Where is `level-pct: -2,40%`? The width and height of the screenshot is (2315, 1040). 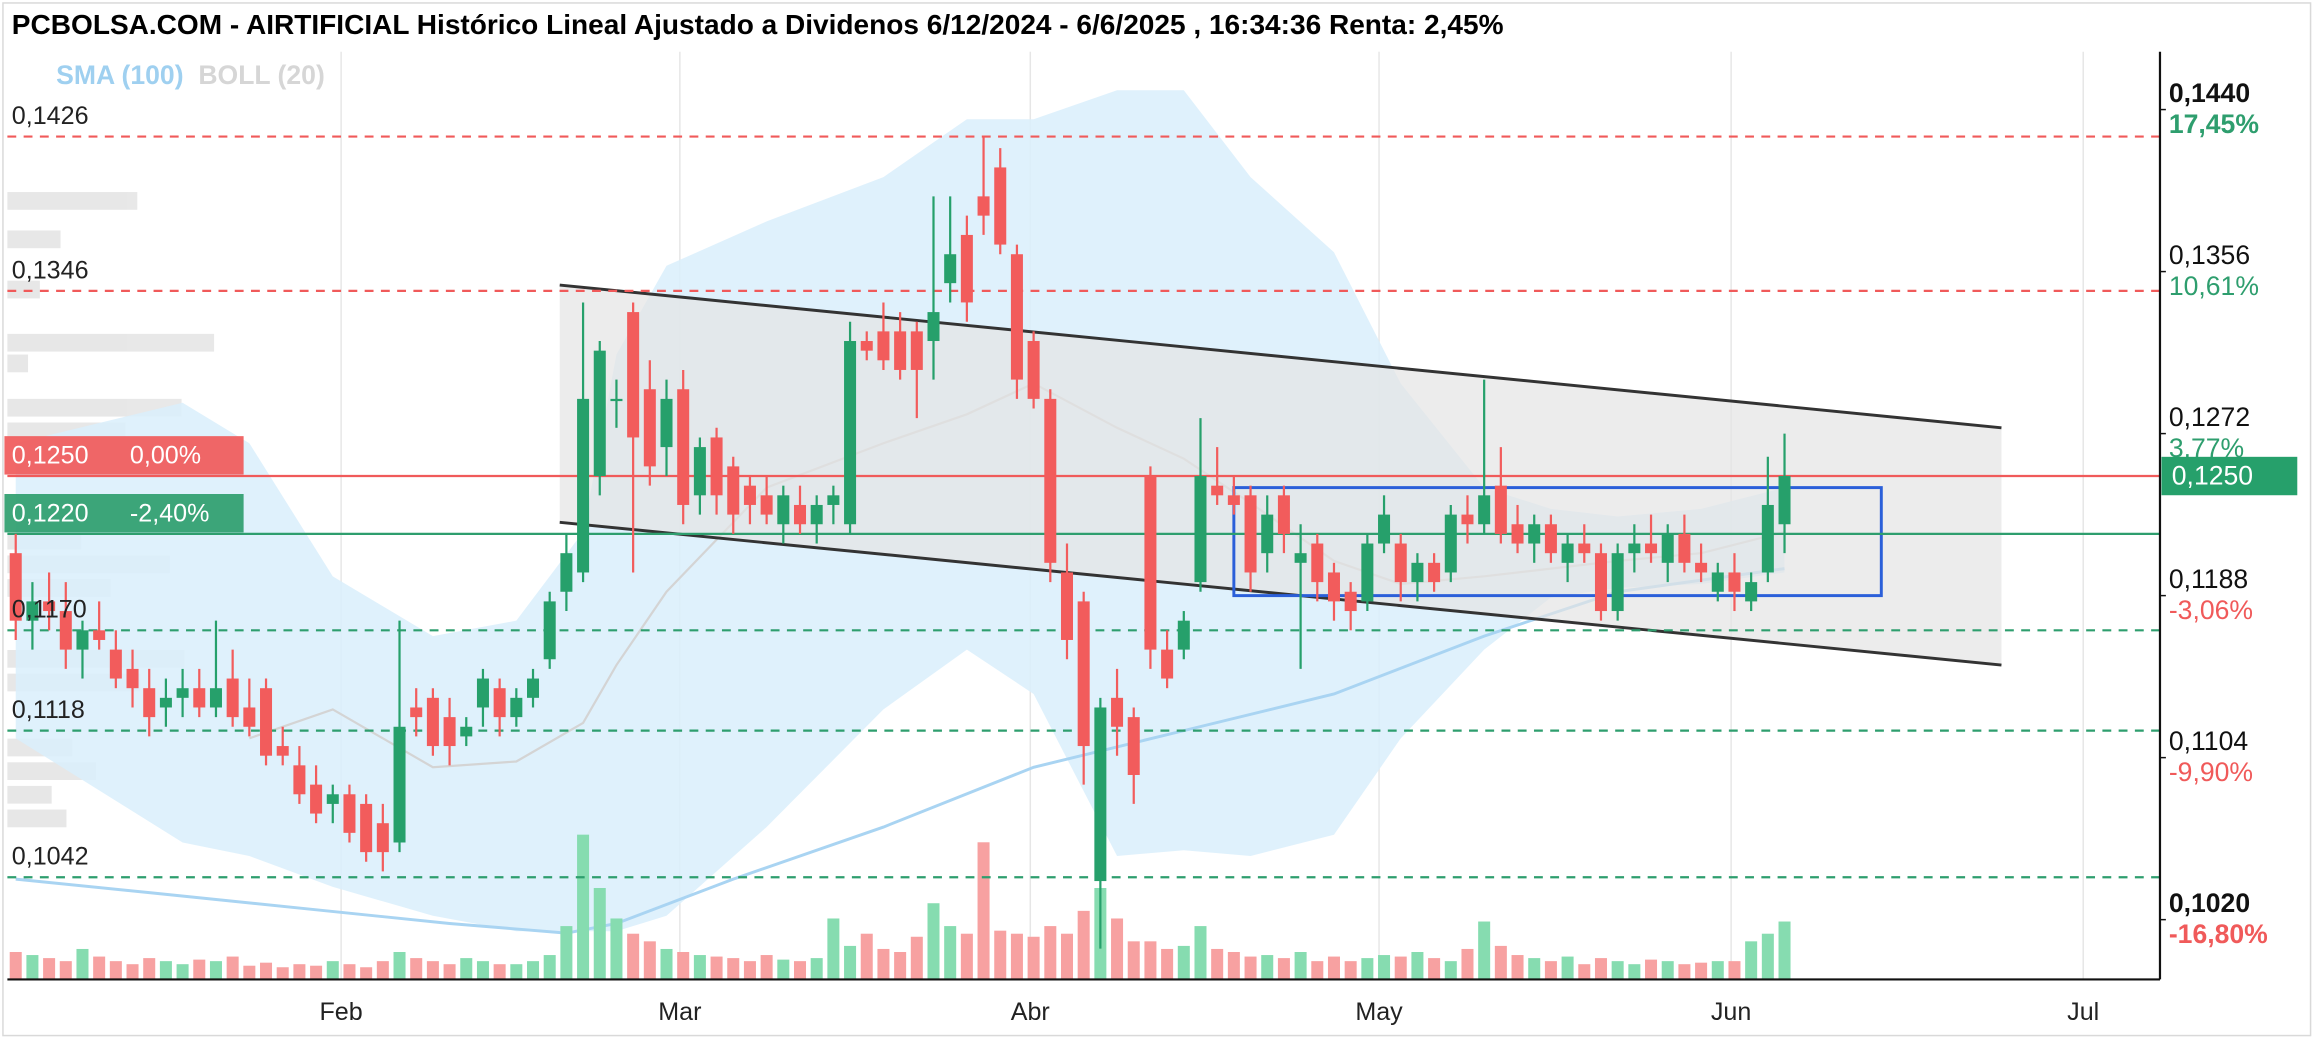 level-pct: -2,40% is located at coordinates (169, 513).